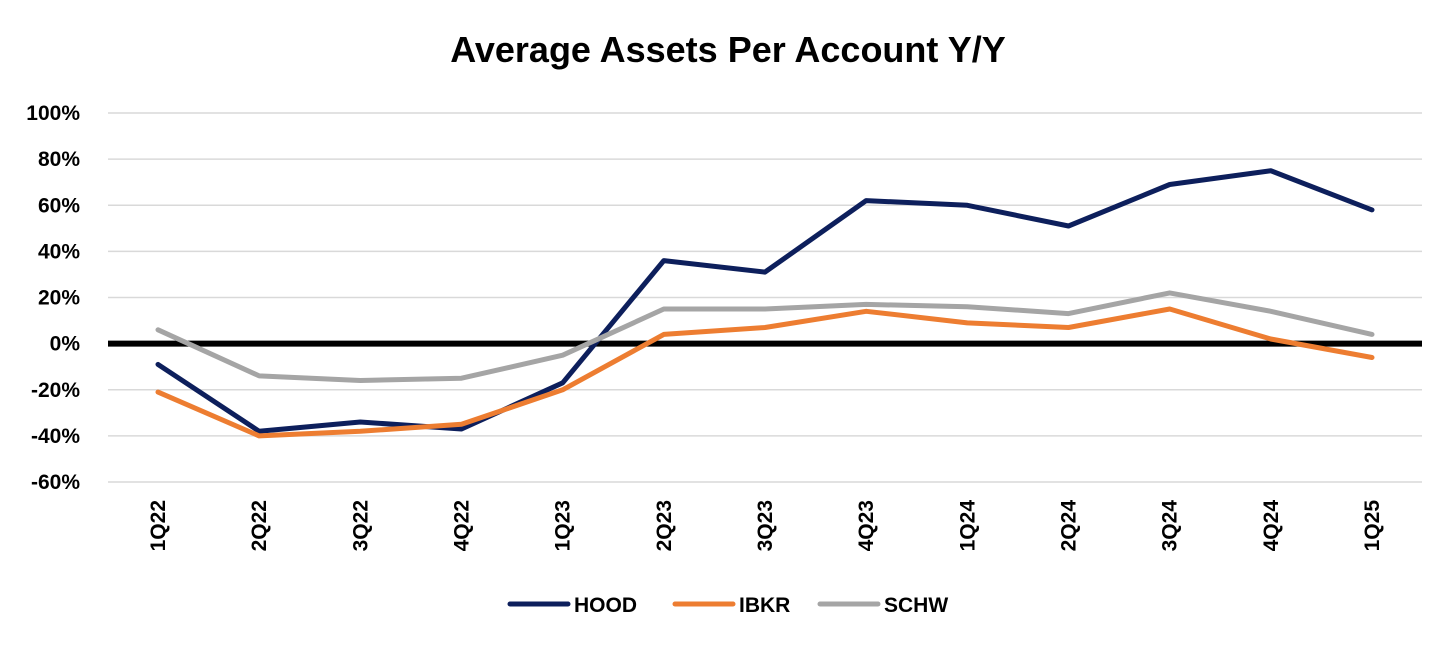 This screenshot has height=654, width=1456. Describe the element at coordinates (563, 525) in the screenshot. I see `x-tick-label: 1Q23` at that location.